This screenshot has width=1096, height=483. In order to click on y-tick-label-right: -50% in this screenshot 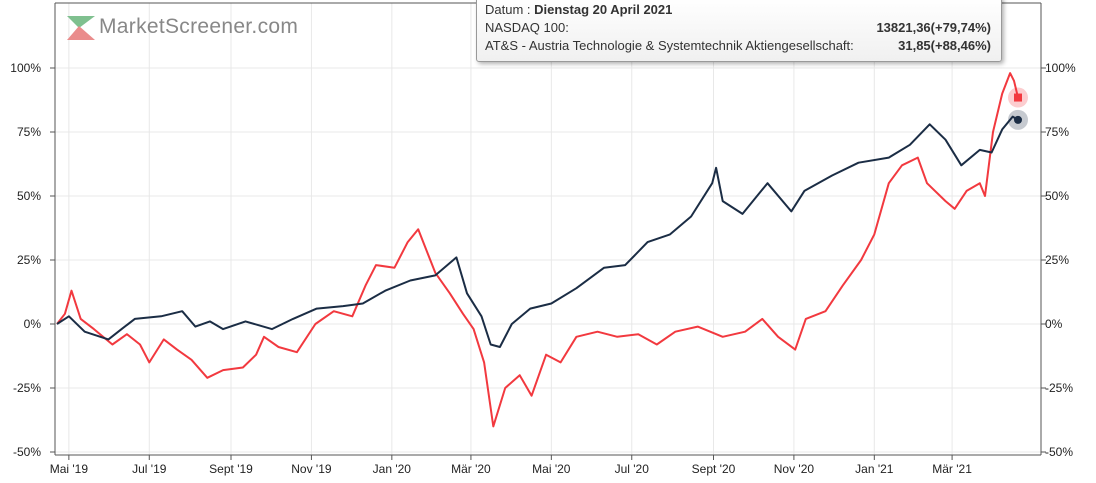, I will do `click(1059, 452)`.